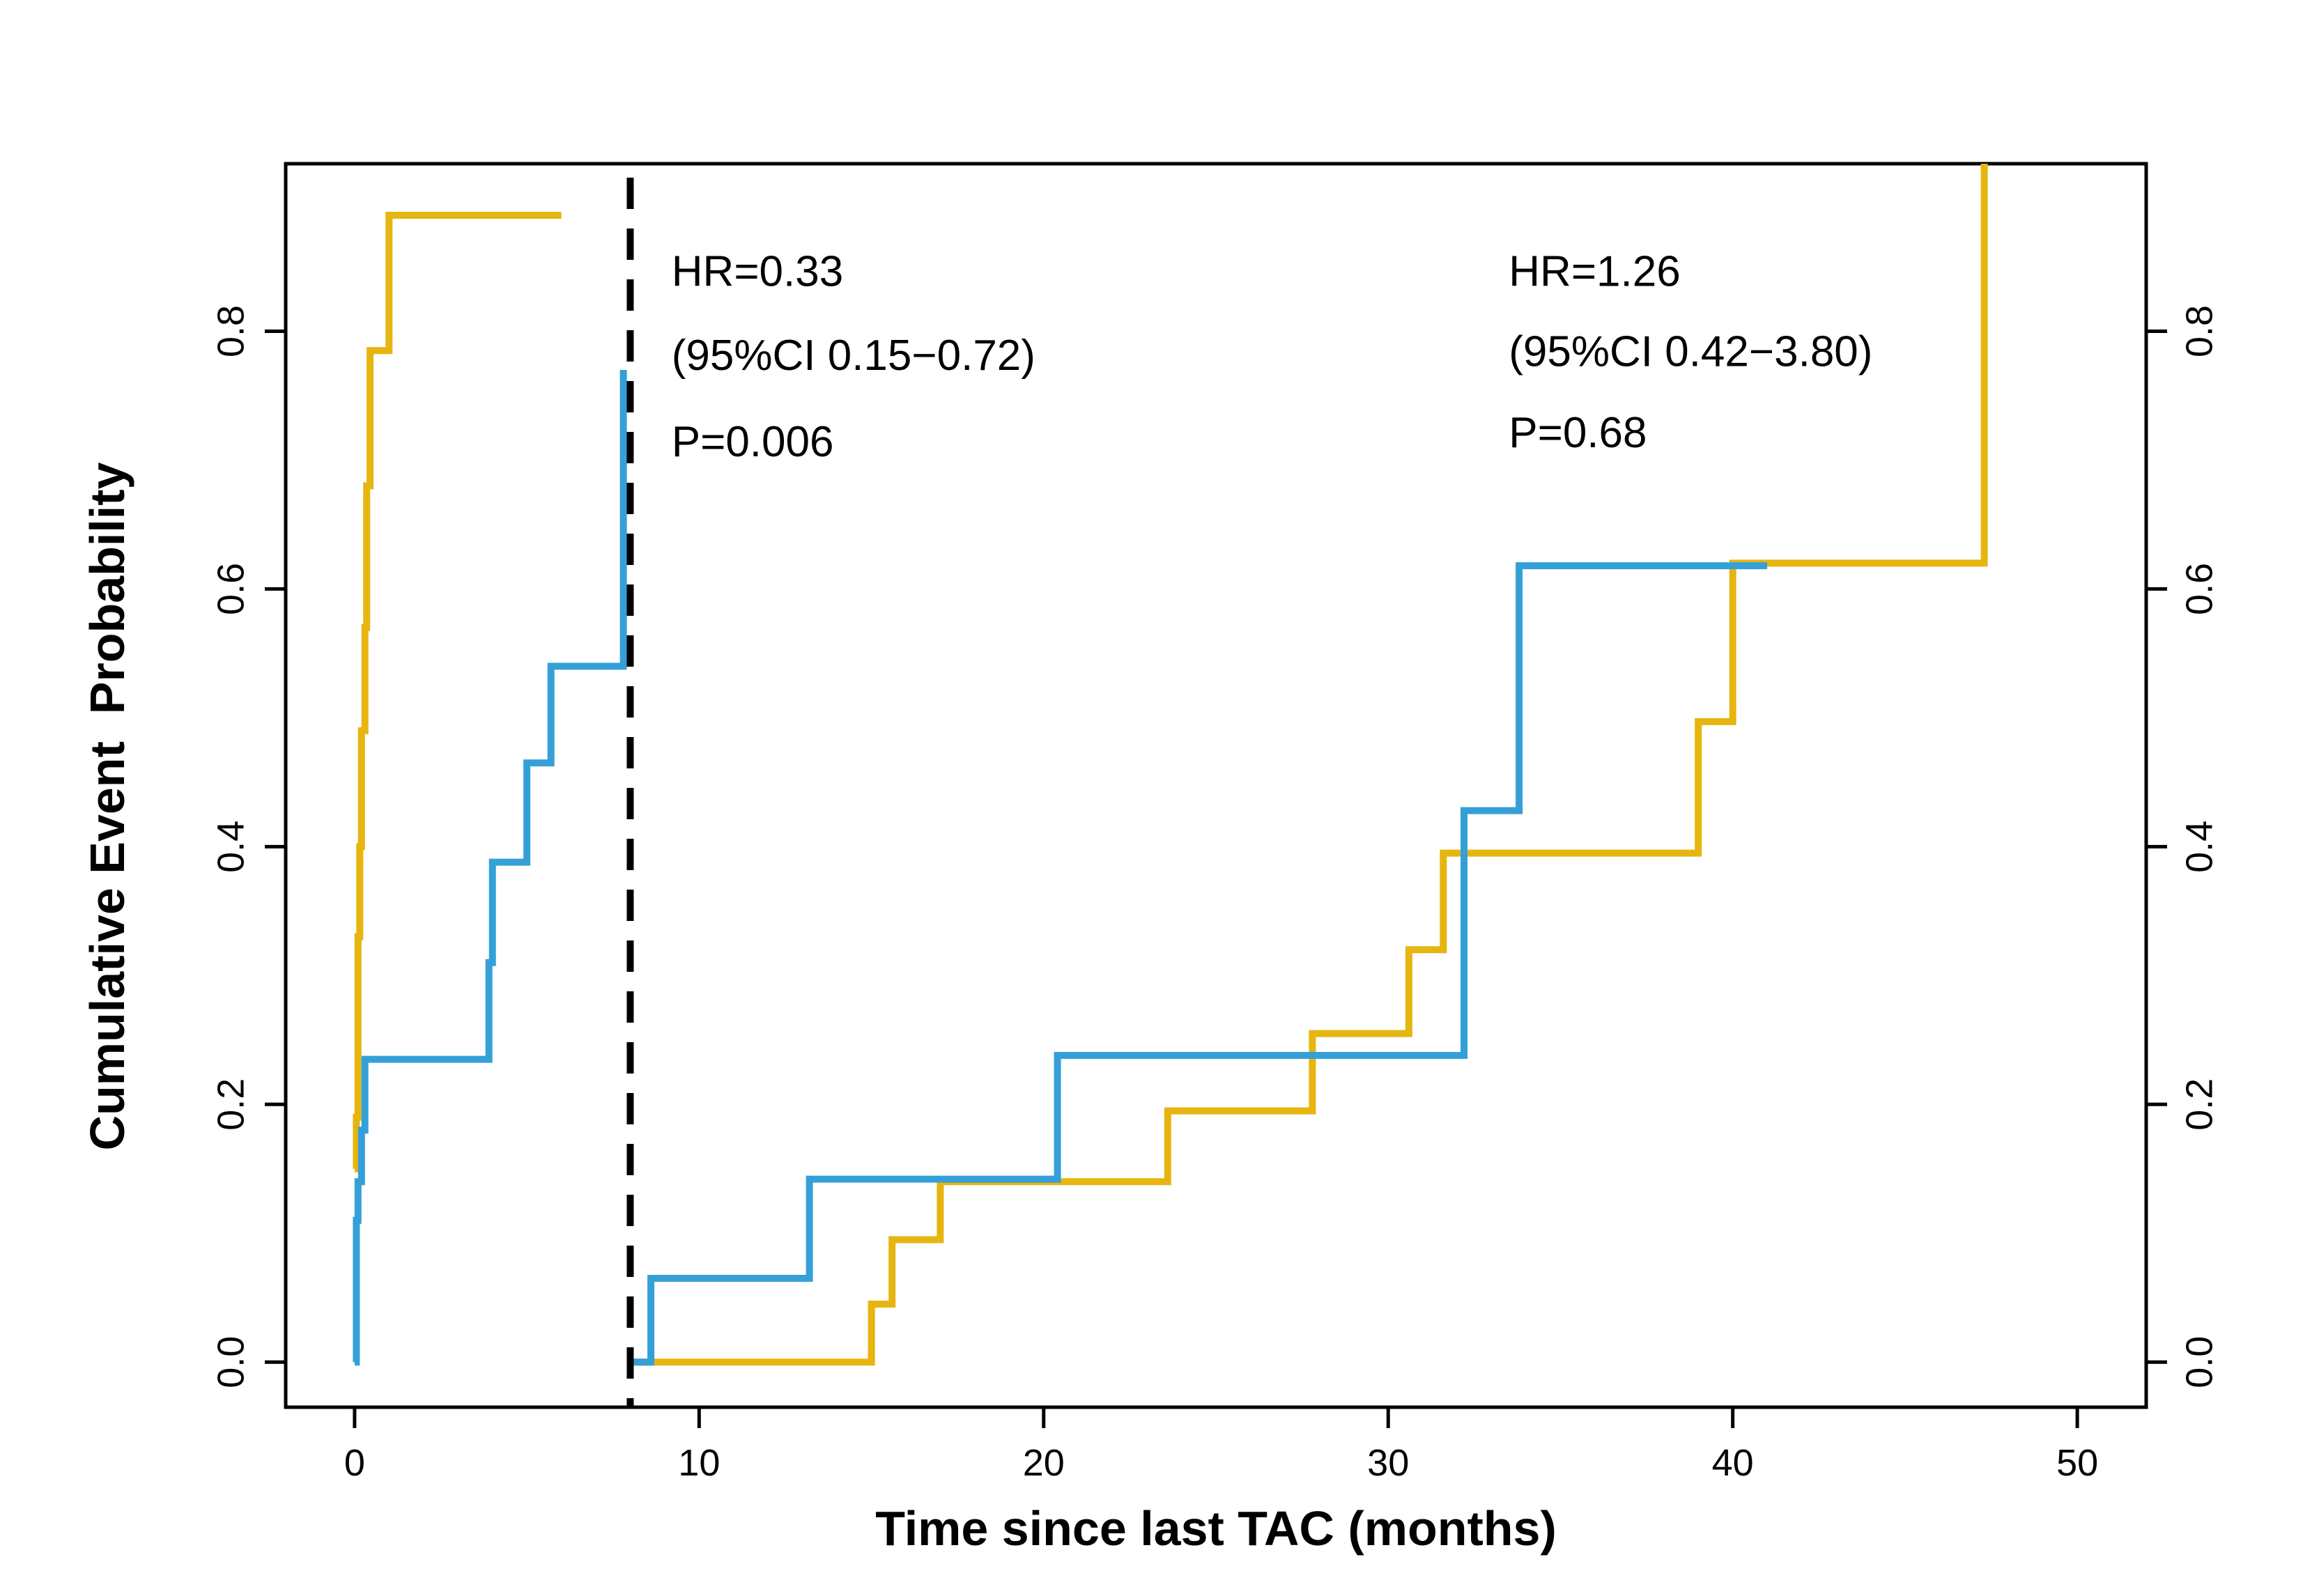  What do you see at coordinates (231, 847) in the screenshot?
I see `y-tick-label-left: 0.4` at bounding box center [231, 847].